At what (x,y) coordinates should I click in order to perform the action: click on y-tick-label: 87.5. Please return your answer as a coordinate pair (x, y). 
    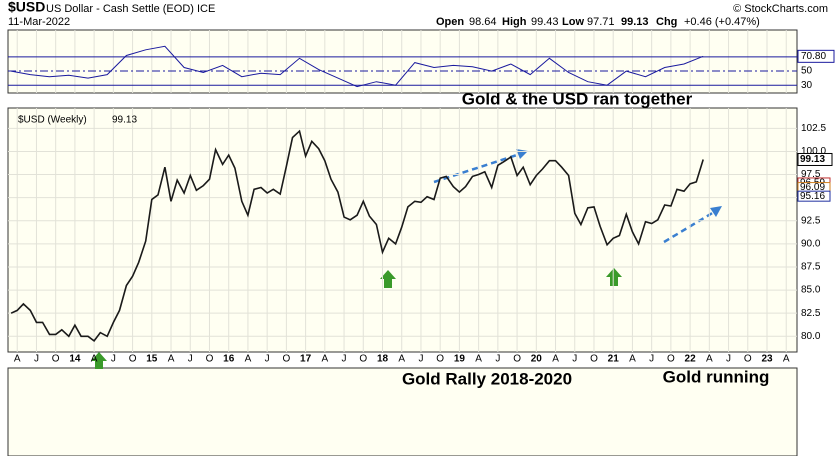
    Looking at the image, I should click on (811, 267).